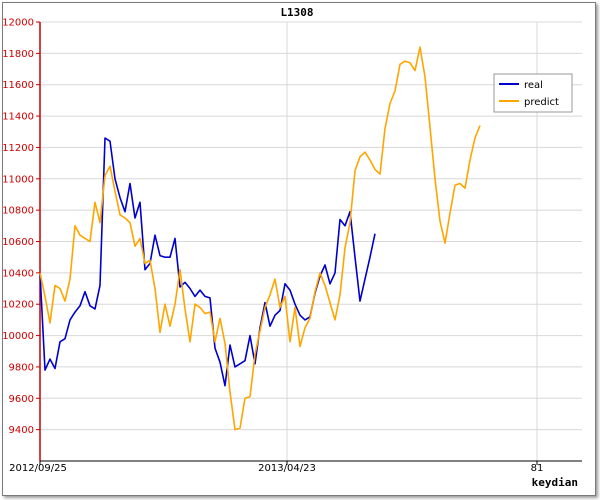  Describe the element at coordinates (296, 12) in the screenshot. I see `chart-title: L1308` at that location.